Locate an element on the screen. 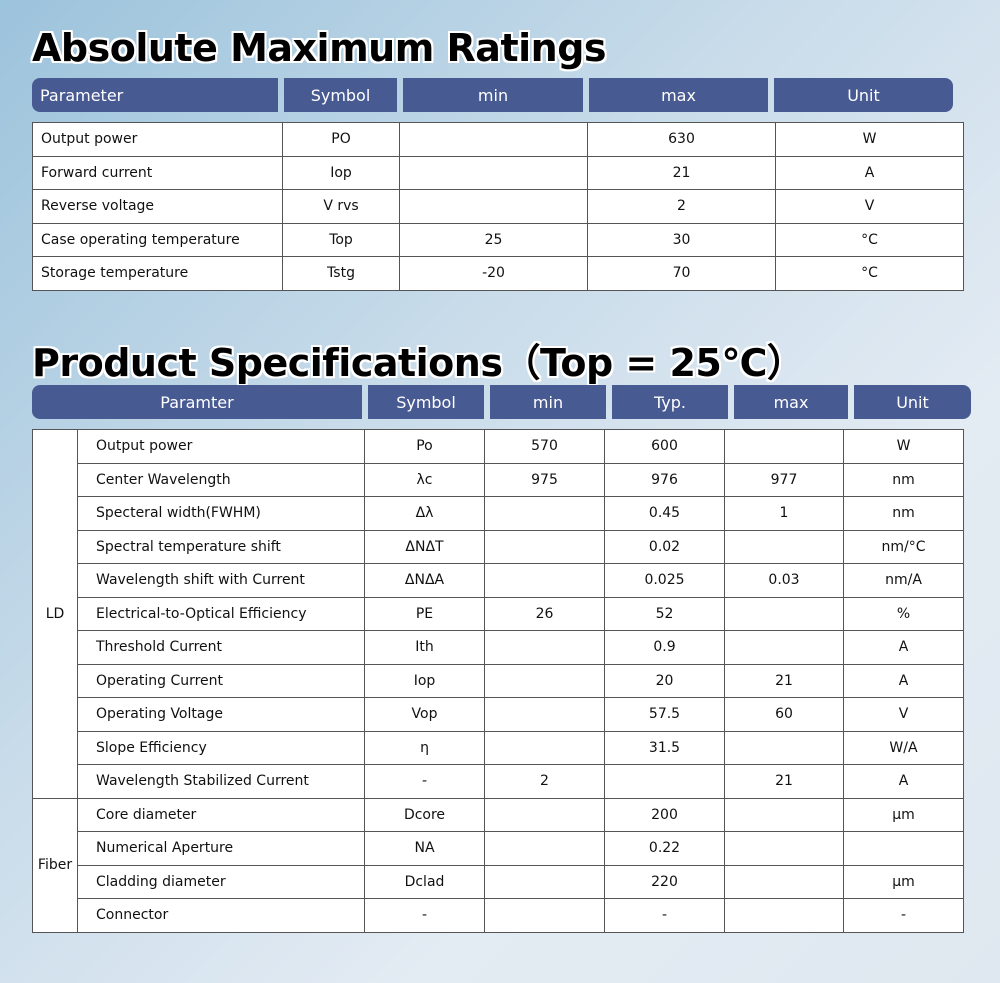  section-title-product-specifications: Product Specifications（Top = 25℃） is located at coordinates (418, 363).